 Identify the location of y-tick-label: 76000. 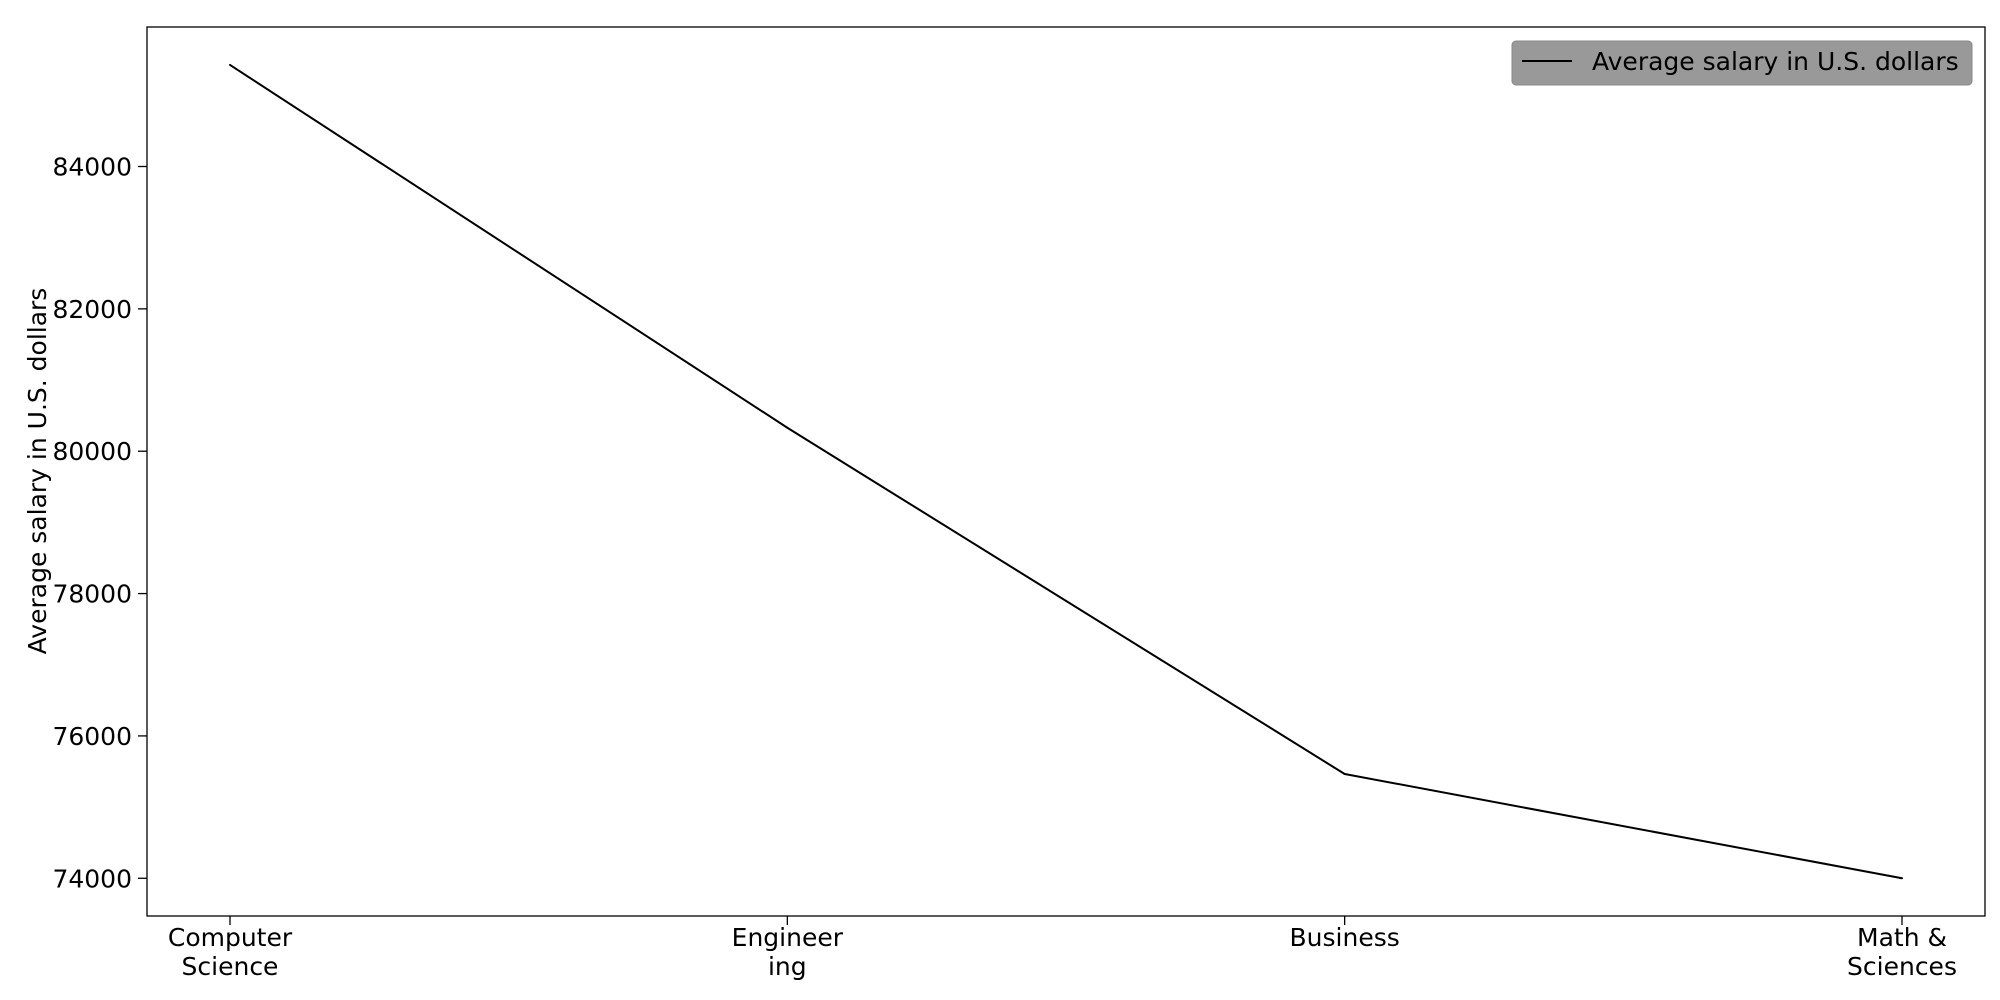
(92, 736).